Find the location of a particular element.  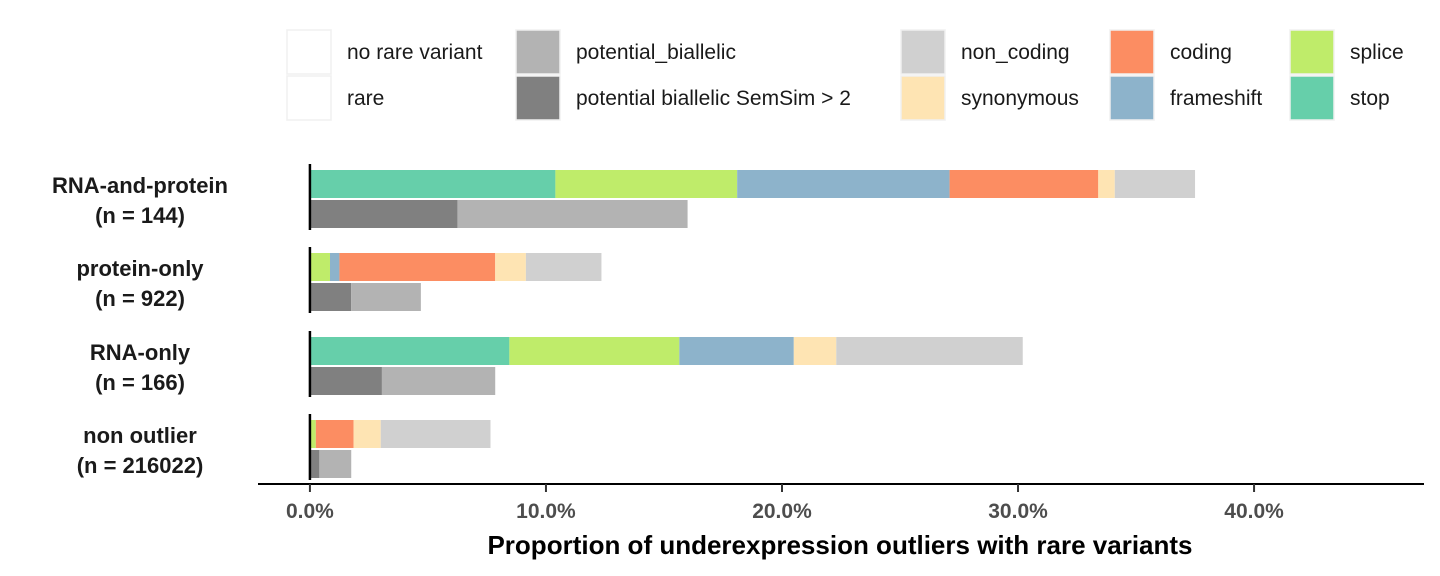

bar-group-rna-only is located at coordinates (665, 364).